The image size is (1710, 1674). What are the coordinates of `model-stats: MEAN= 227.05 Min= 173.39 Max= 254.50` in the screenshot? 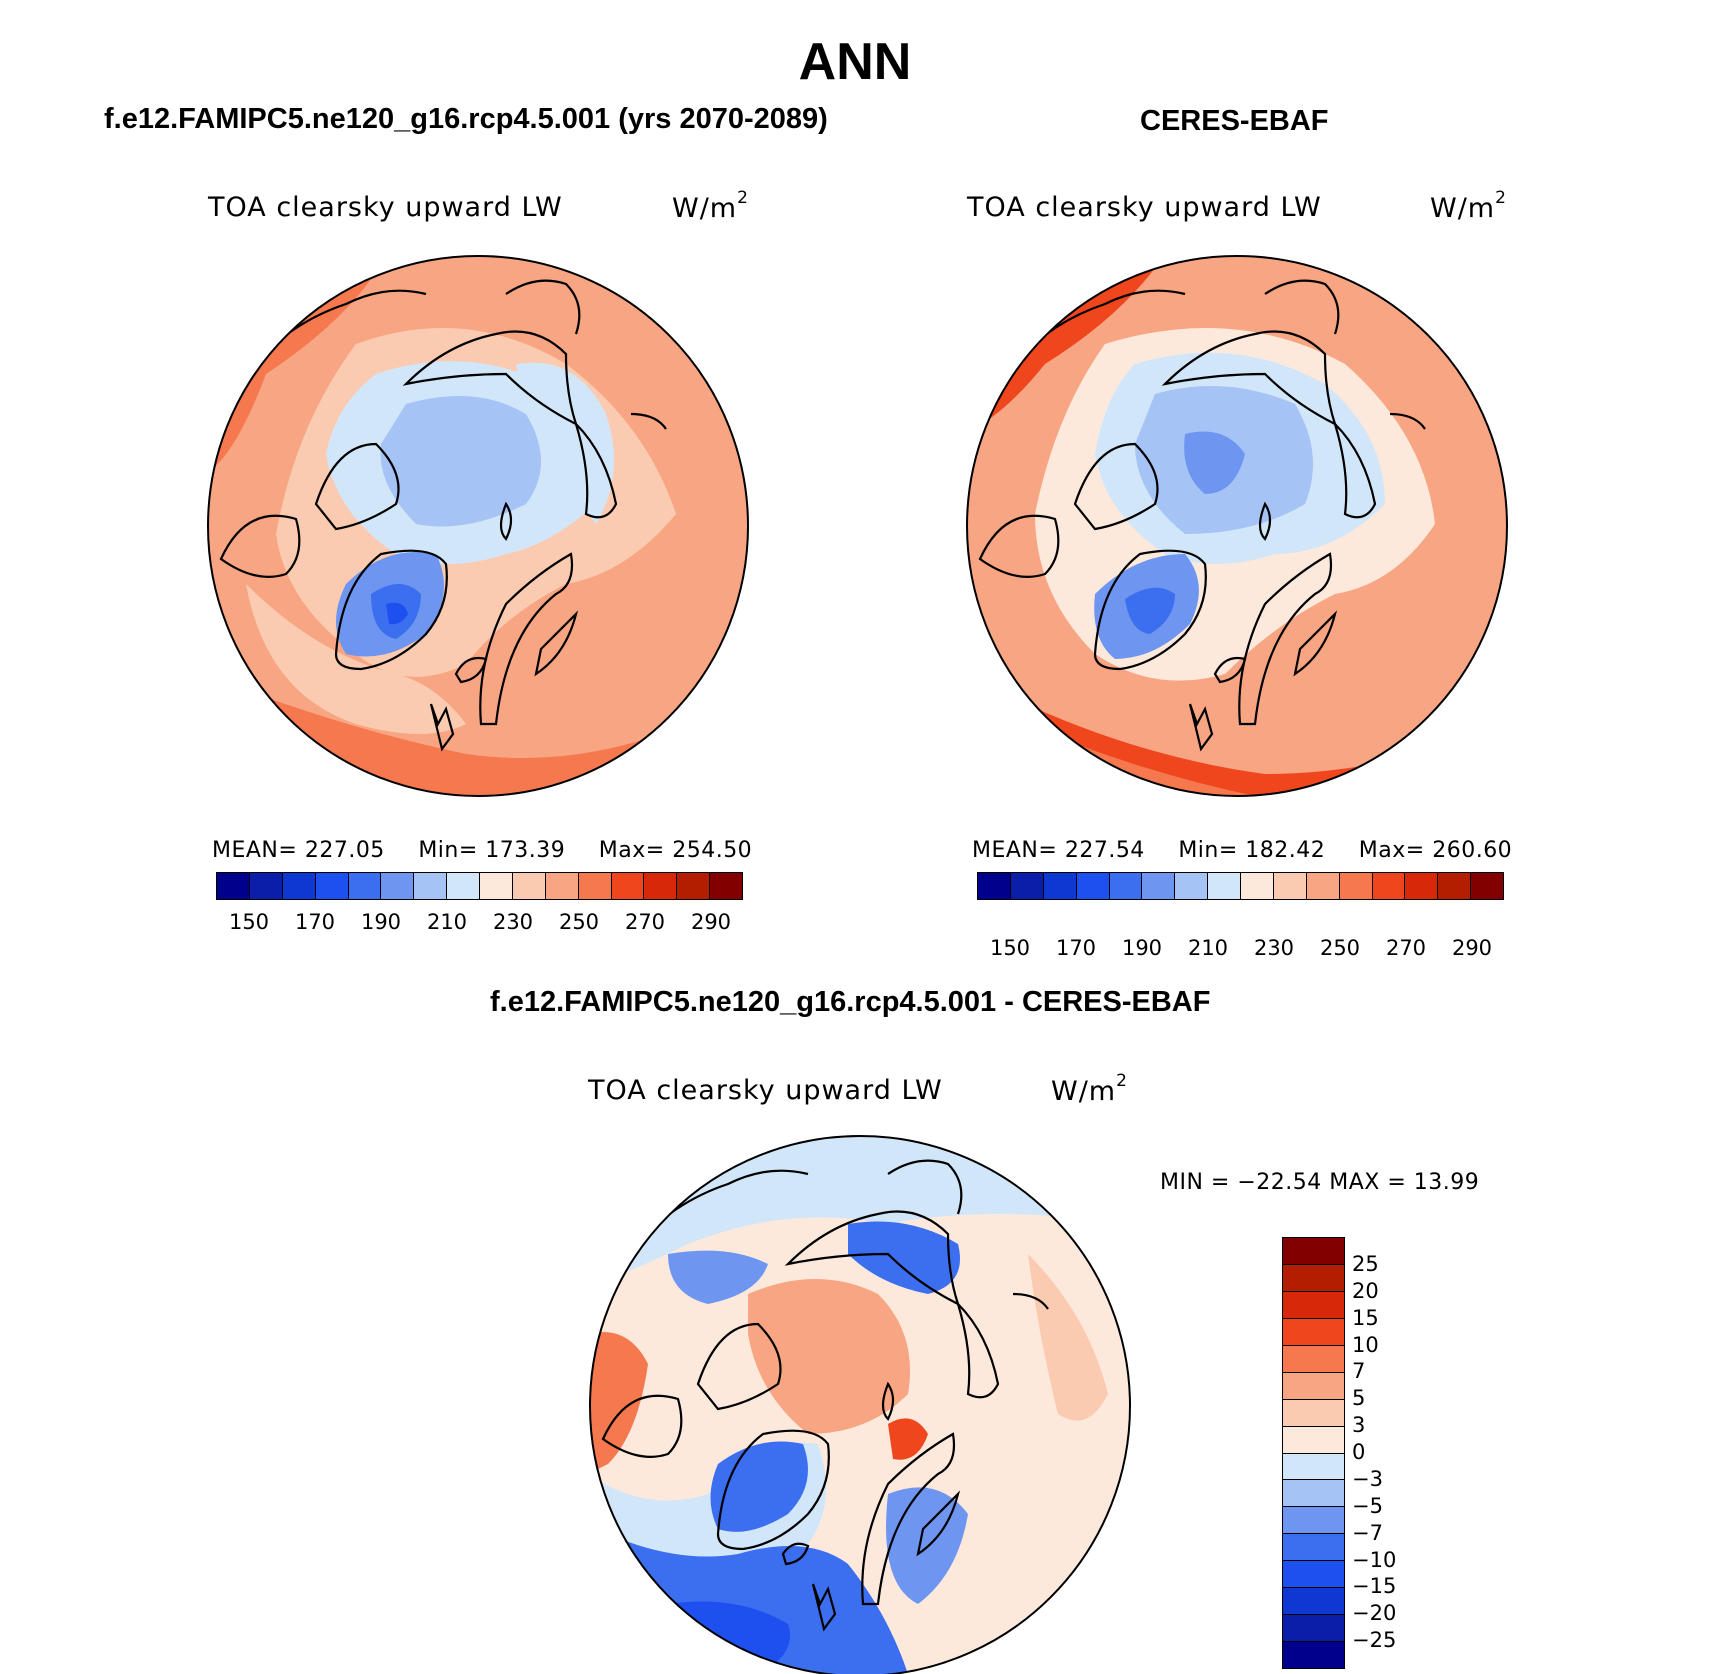 It's located at (482, 850).